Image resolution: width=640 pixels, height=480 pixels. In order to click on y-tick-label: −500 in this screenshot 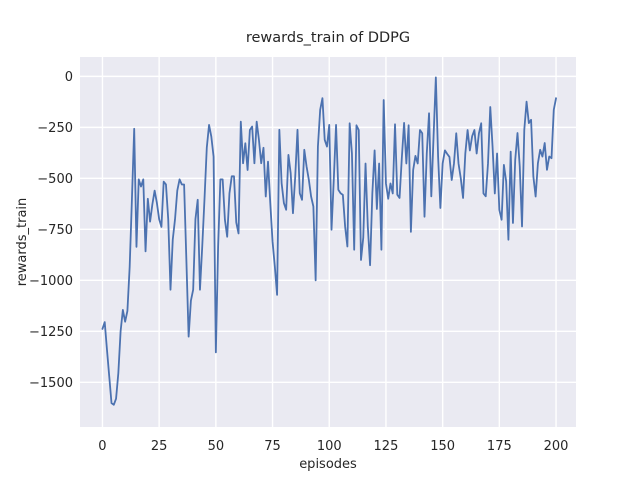, I will do `click(55, 179)`.